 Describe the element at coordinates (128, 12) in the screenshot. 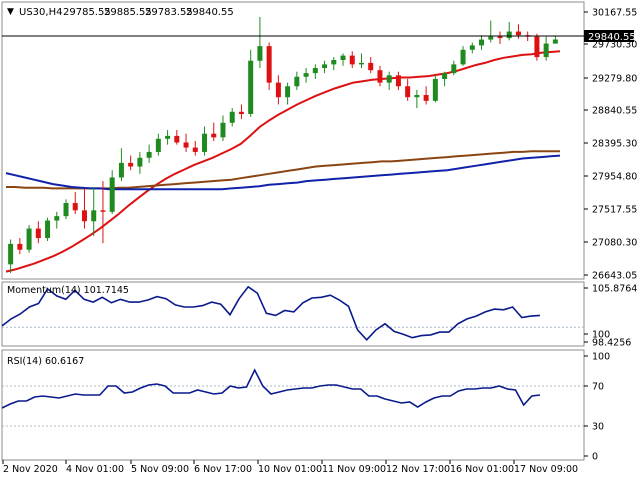

I see `high-value: 29885.55` at that location.